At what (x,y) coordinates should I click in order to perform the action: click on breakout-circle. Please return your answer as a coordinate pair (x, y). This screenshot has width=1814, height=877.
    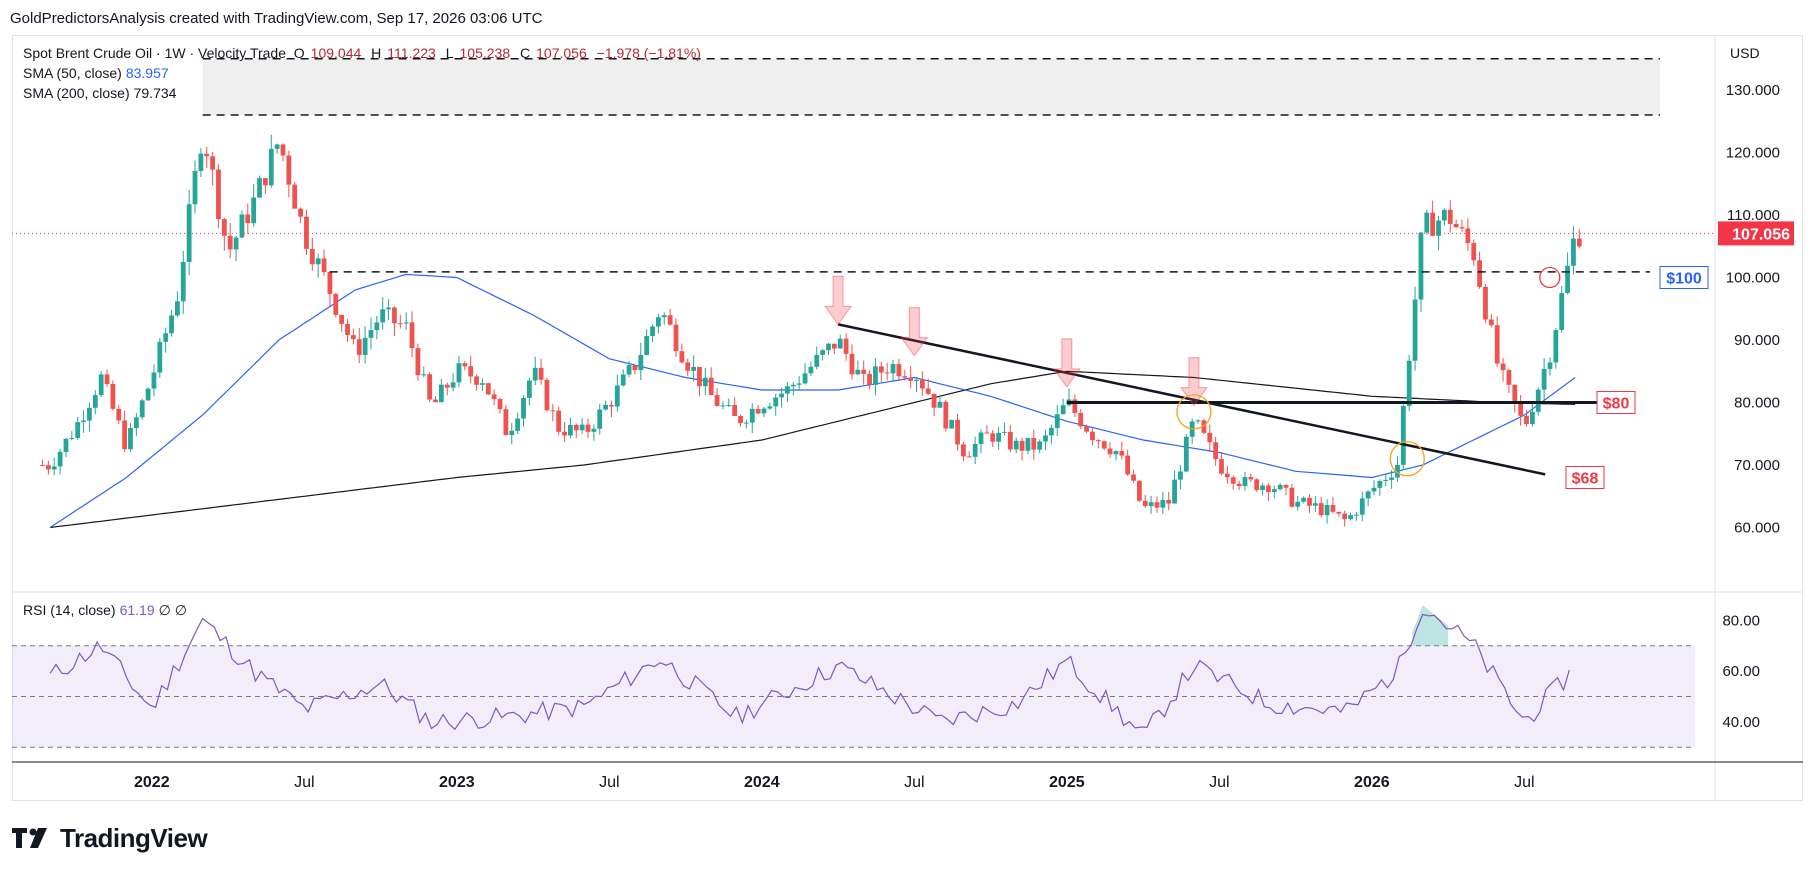
    Looking at the image, I should click on (1407, 459).